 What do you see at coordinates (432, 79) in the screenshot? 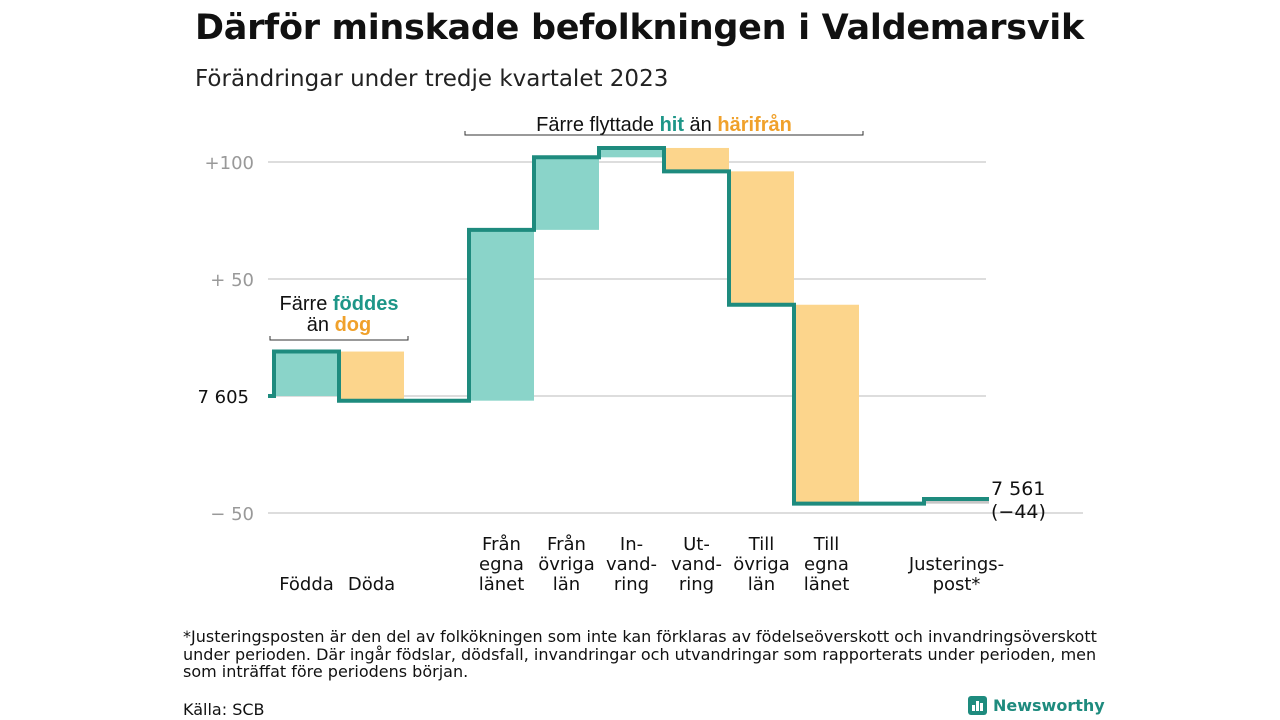
I see `chart-subtitle: Förändringar under tredje kvartalet 2023` at bounding box center [432, 79].